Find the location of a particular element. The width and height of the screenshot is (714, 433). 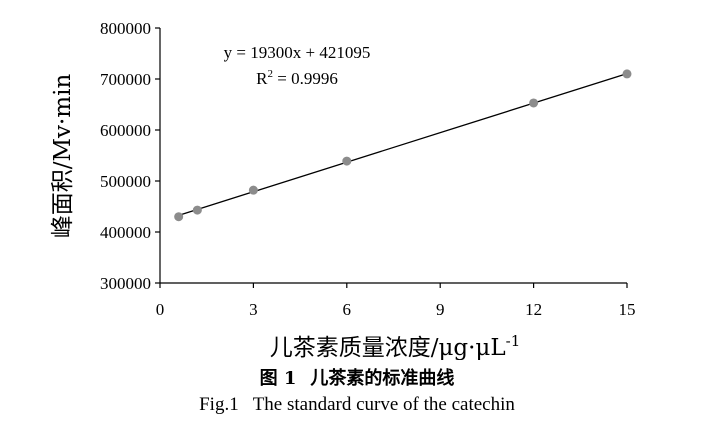

y-tick-label: 500000 is located at coordinates (125, 181).